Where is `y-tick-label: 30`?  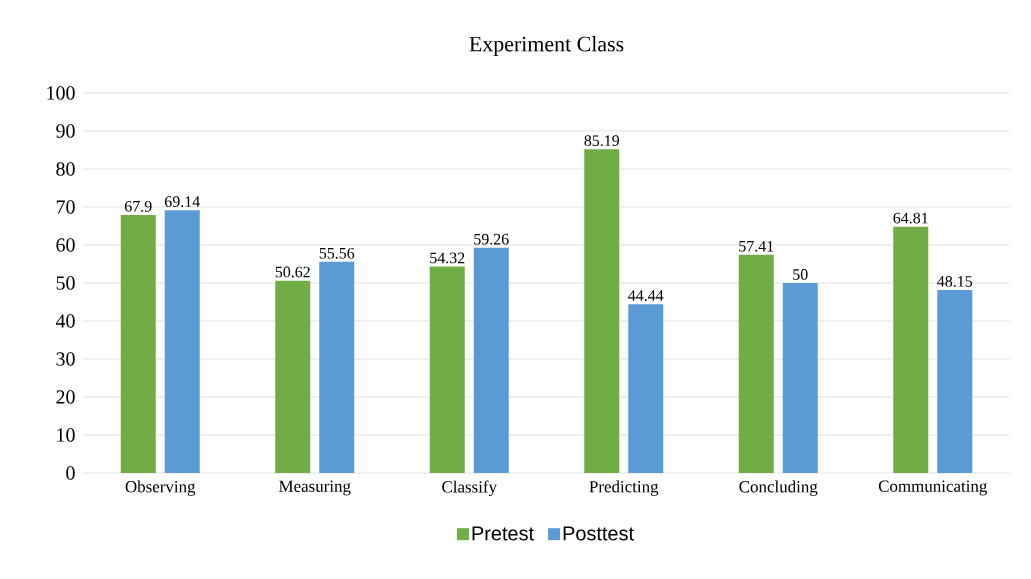 y-tick-label: 30 is located at coordinates (65, 359).